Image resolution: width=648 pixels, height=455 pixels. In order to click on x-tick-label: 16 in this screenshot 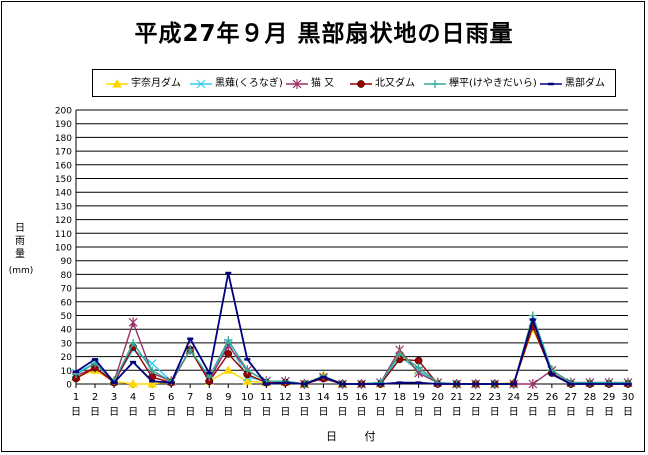, I will do `click(361, 397)`.